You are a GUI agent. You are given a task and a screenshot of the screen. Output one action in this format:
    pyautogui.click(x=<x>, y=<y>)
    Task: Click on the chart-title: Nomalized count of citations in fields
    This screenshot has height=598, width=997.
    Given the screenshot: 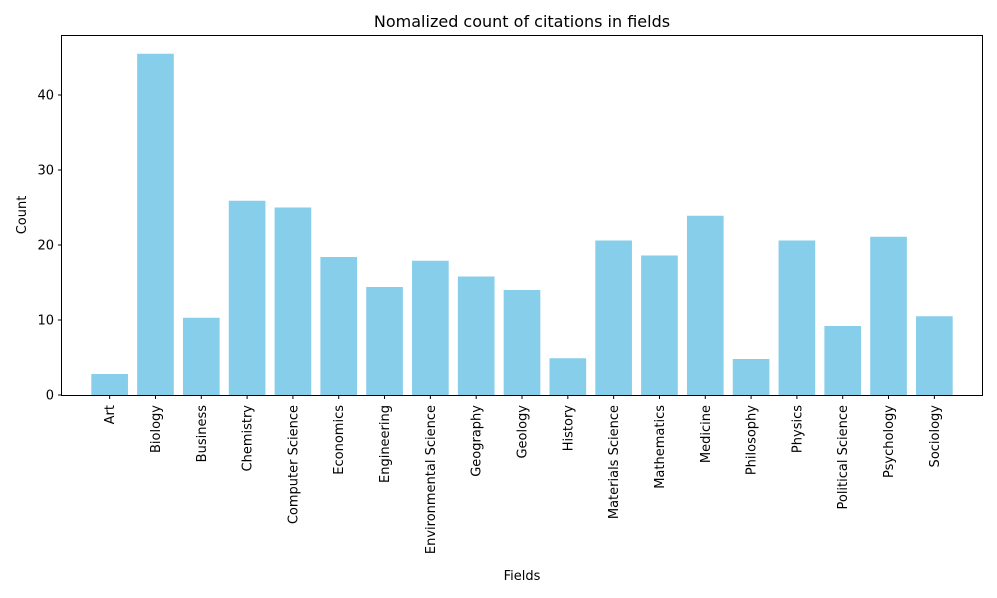 What is the action you would take?
    pyautogui.click(x=522, y=21)
    